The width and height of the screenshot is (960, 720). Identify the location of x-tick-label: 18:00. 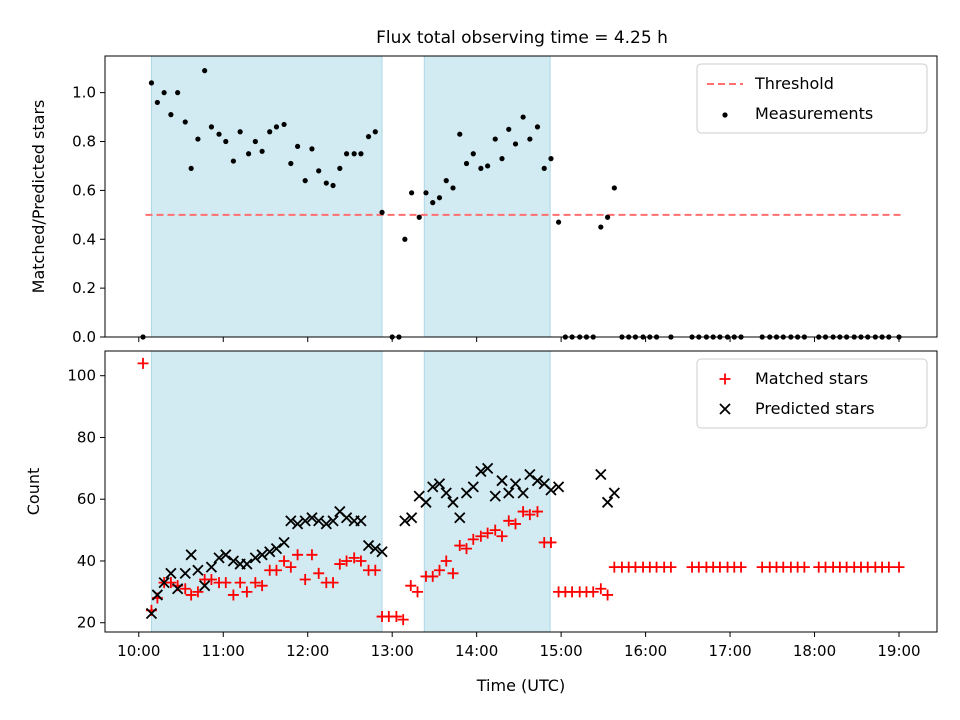
(814, 651).